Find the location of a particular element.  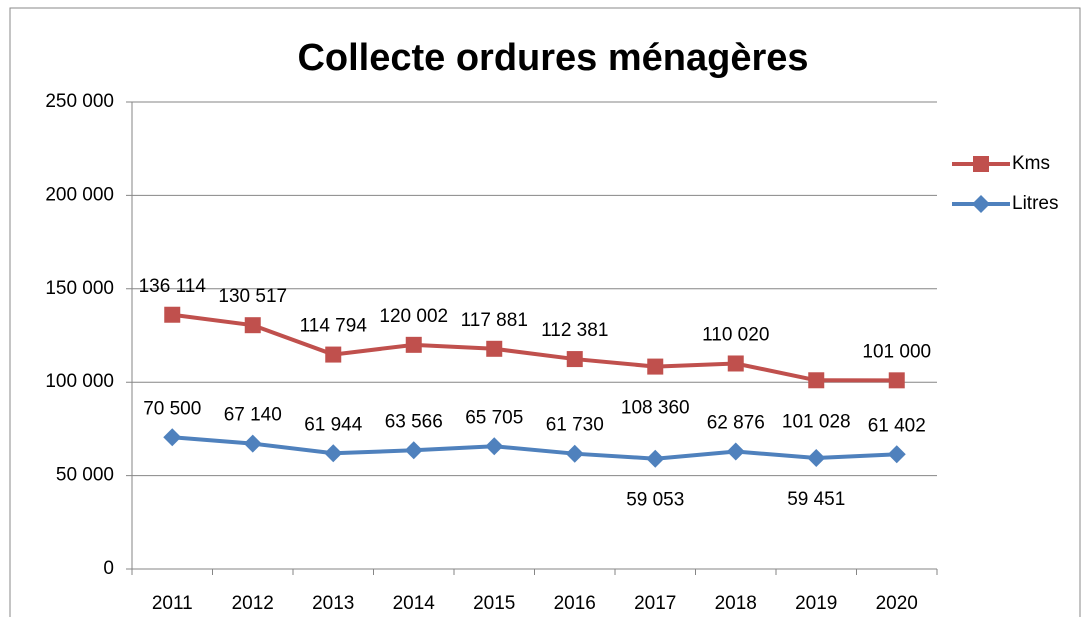

x-tick-label: 2012 is located at coordinates (253, 603).